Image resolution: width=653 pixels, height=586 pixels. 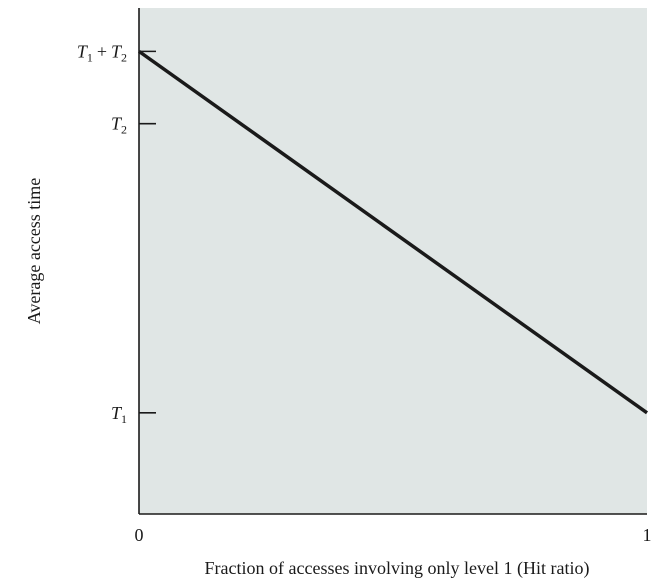 What do you see at coordinates (647, 535) in the screenshot?
I see `x-tick-label: 1` at bounding box center [647, 535].